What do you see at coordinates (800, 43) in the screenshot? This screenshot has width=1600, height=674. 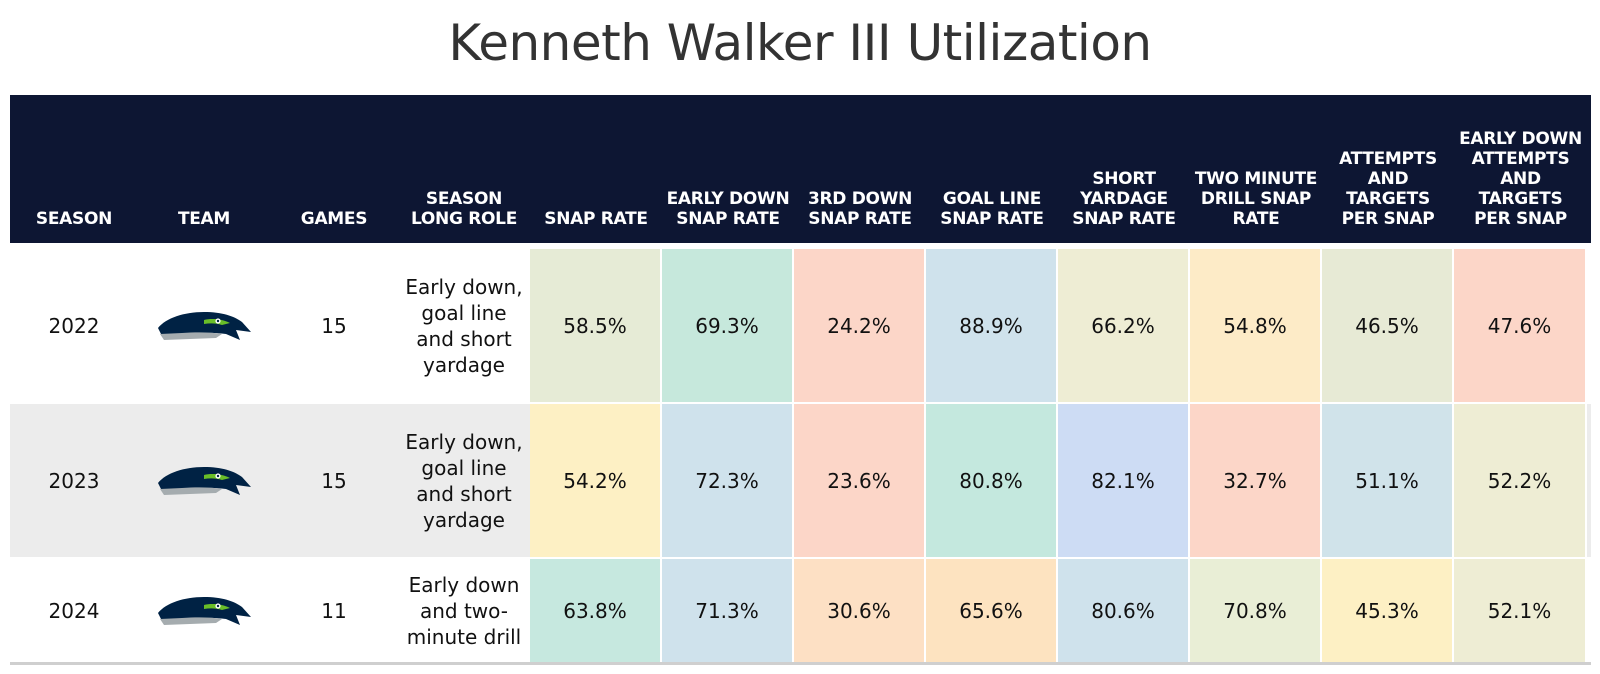 I see `page-title: Kenneth Walker III Utilization` at bounding box center [800, 43].